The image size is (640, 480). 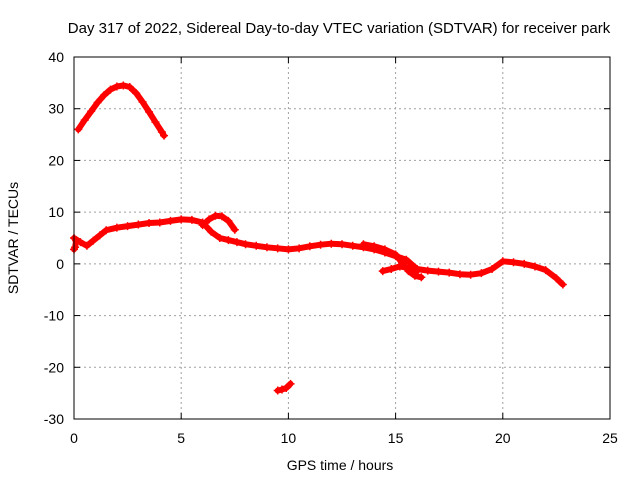 I want to click on x-tick-label: 10, so click(x=289, y=438).